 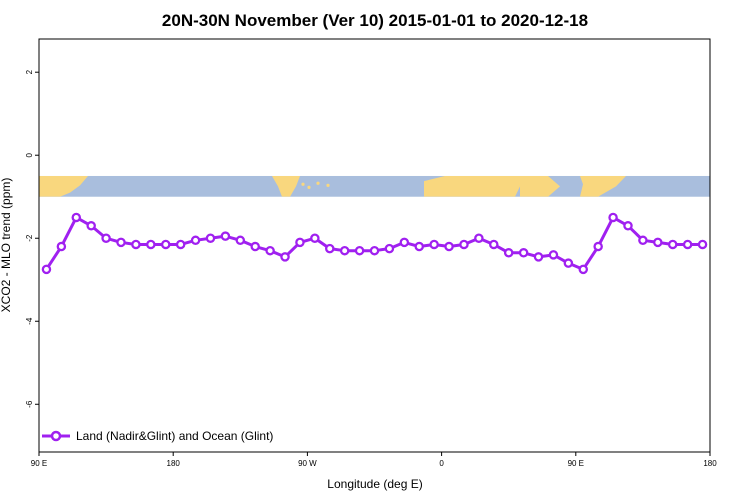 I want to click on y-axis: 2 0 -2 -4 -6, so click(x=32, y=238).